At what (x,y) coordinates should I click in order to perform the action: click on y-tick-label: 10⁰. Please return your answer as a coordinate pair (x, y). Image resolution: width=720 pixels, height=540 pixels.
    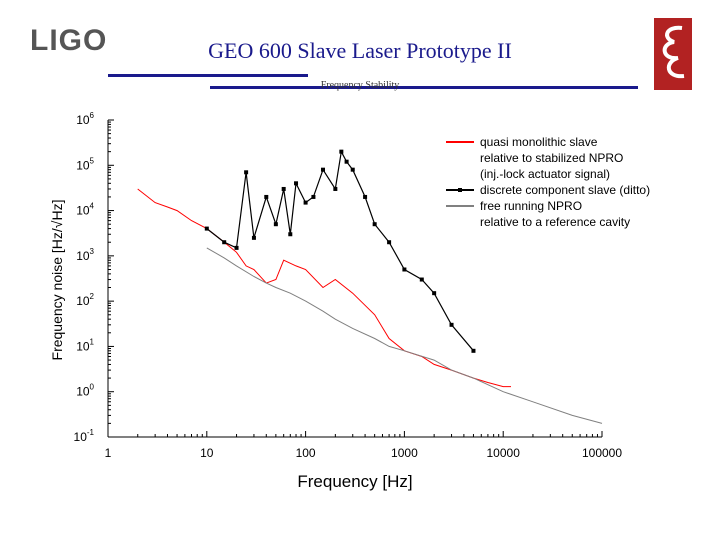
    Looking at the image, I should click on (85, 391).